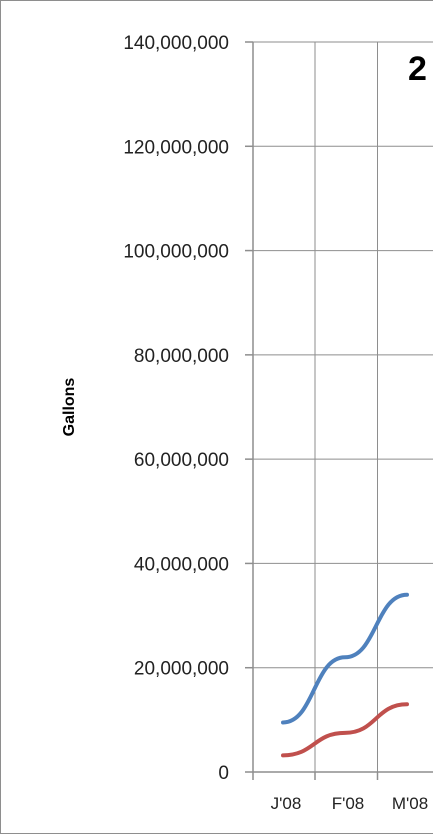  Describe the element at coordinates (176, 43) in the screenshot. I see `y-tick-label: 140,000,000` at that location.